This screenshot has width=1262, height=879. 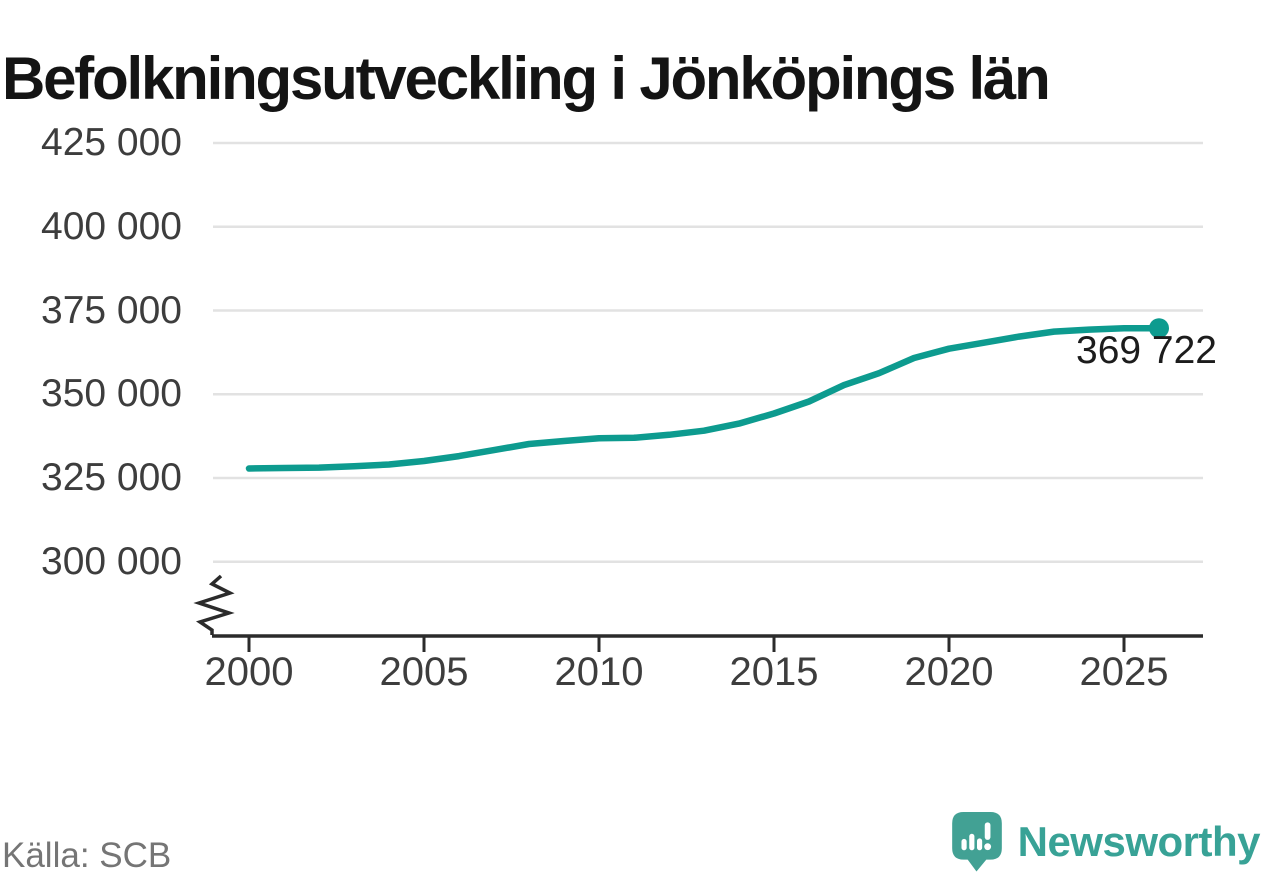 What do you see at coordinates (1139, 841) in the screenshot?
I see `brand-name: Newsworthy` at bounding box center [1139, 841].